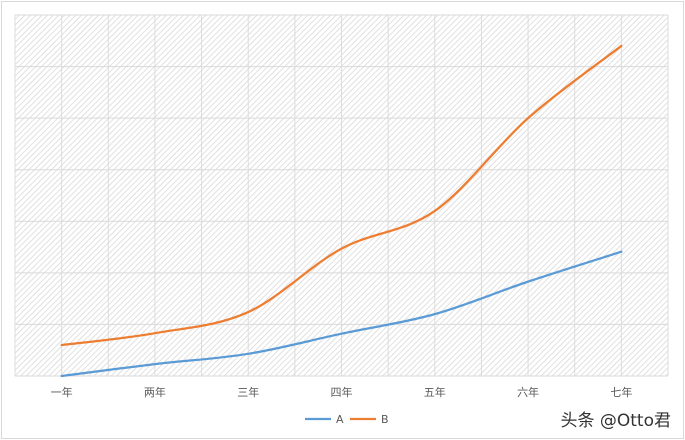 This screenshot has height=440, width=685. What do you see at coordinates (340, 419) in the screenshot?
I see `legend-label-A: A` at bounding box center [340, 419].